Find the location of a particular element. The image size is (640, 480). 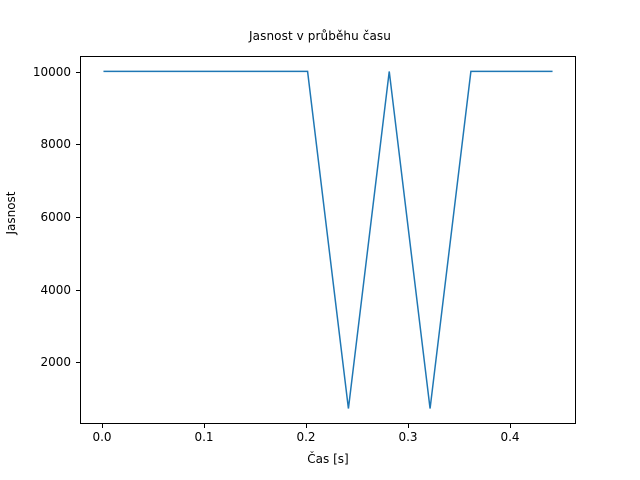

y-axis-tick-labels: 10000 8000 6000 4000 2000 is located at coordinates (35, 240).